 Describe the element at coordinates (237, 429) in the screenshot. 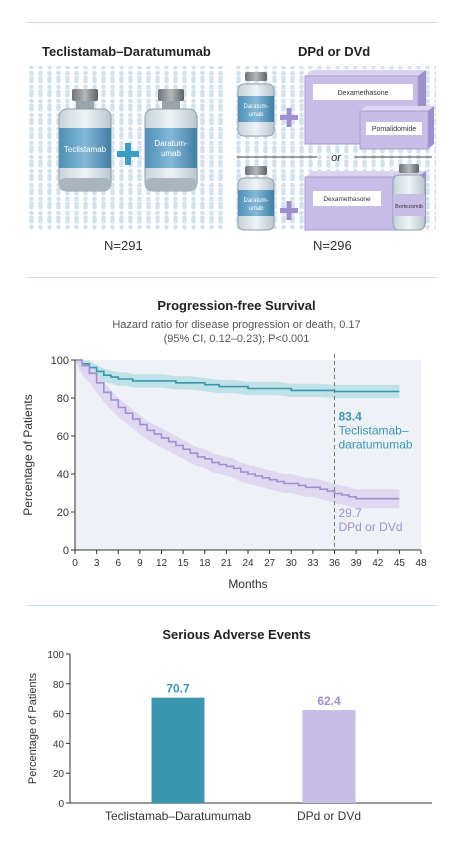

I see `pfs-line-dpd-dvd` at that location.